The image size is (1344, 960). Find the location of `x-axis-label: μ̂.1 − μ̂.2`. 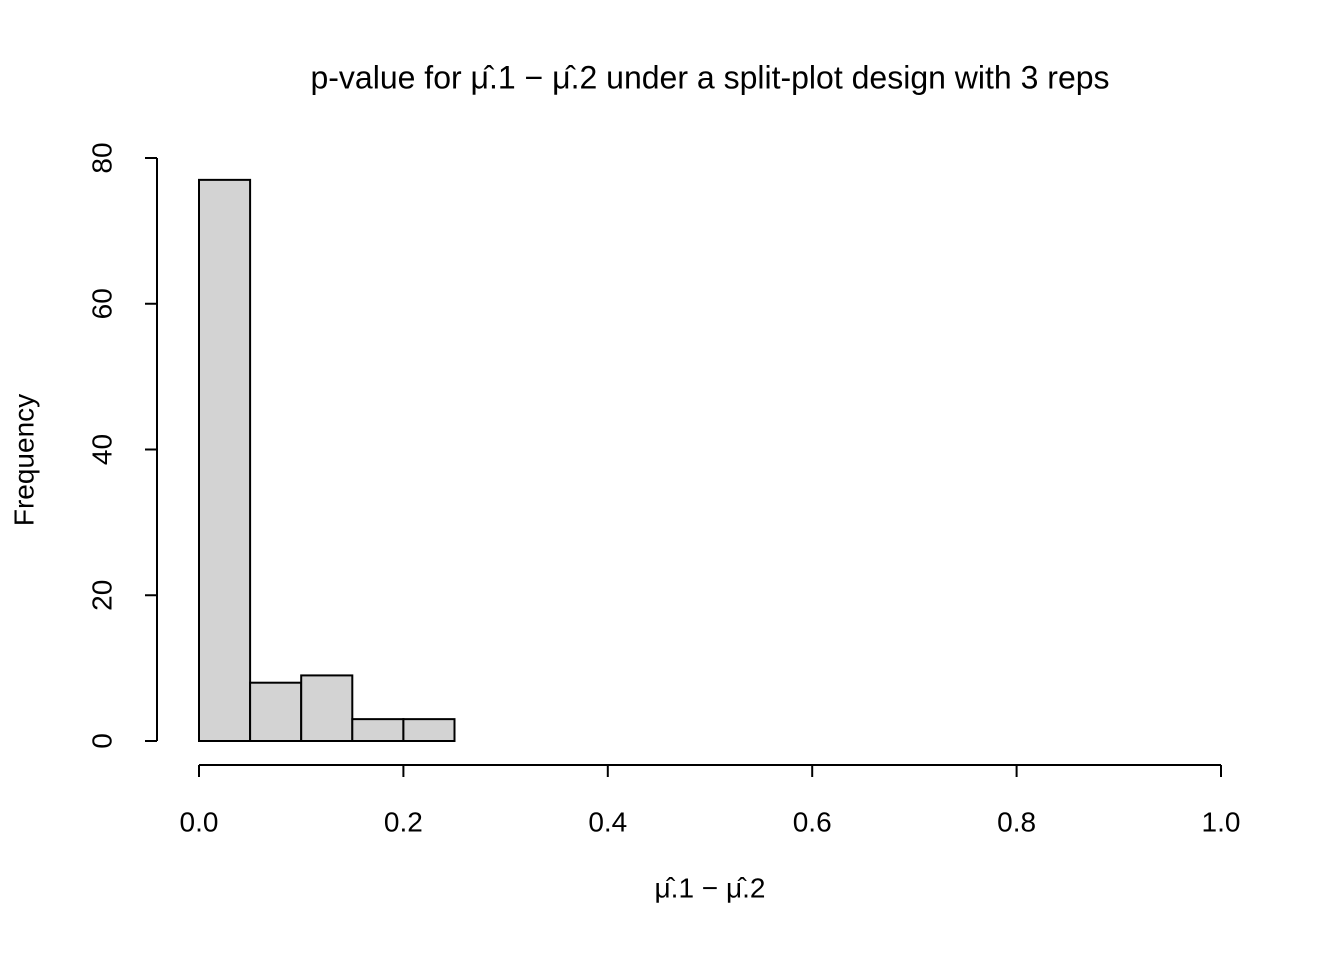

x-axis-label: μ̂.1 − μ̂.2 is located at coordinates (710, 887).